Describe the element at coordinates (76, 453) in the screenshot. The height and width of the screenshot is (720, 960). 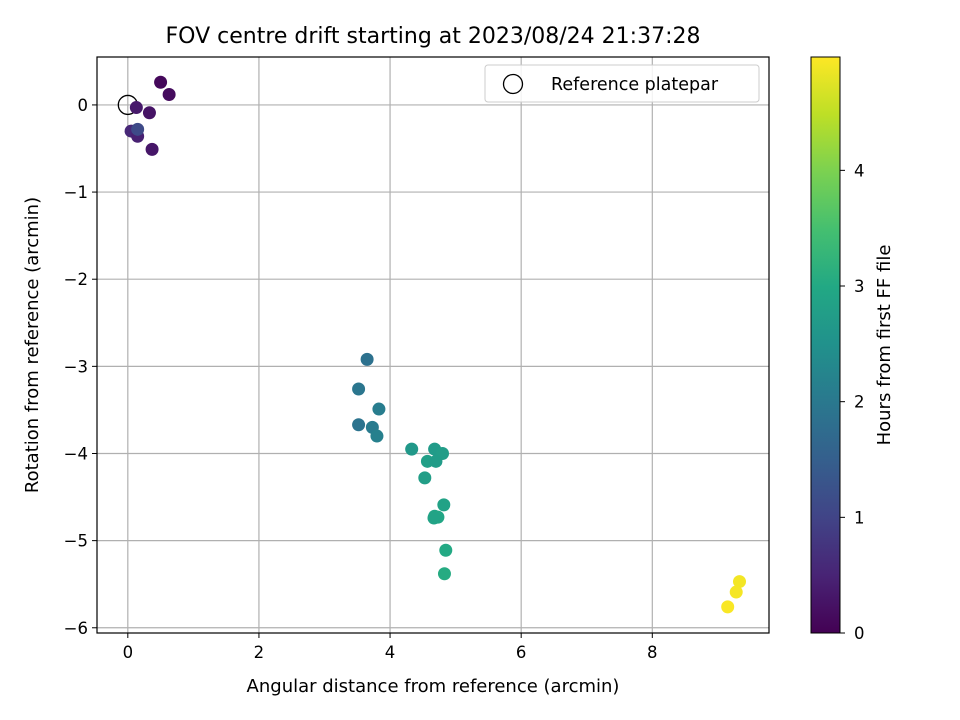
I see `y-tick-label: −4` at that location.